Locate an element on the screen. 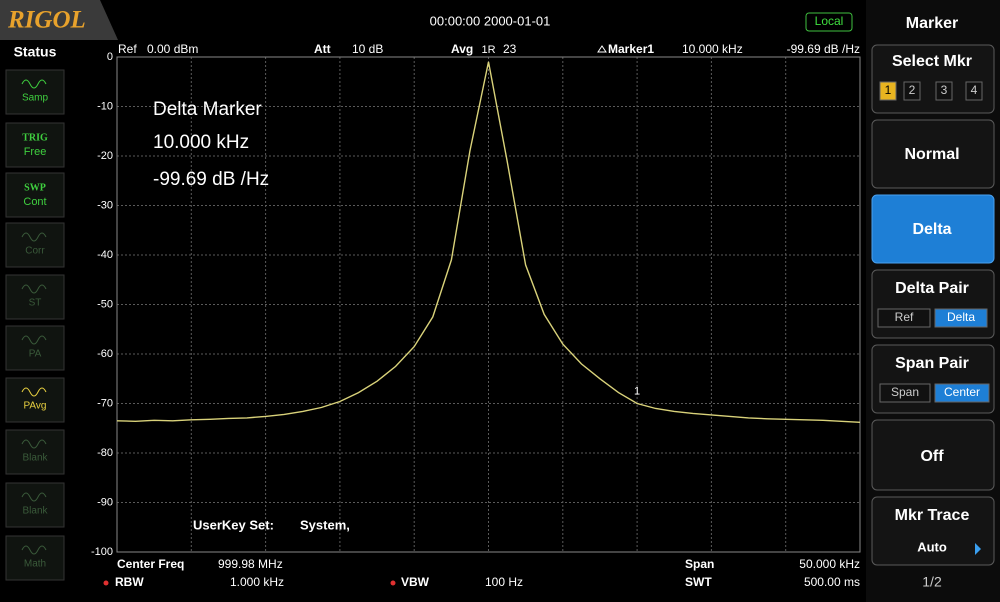 The height and width of the screenshot is (602, 1000). marker-level: -99.69 dB /Hz is located at coordinates (823, 49).